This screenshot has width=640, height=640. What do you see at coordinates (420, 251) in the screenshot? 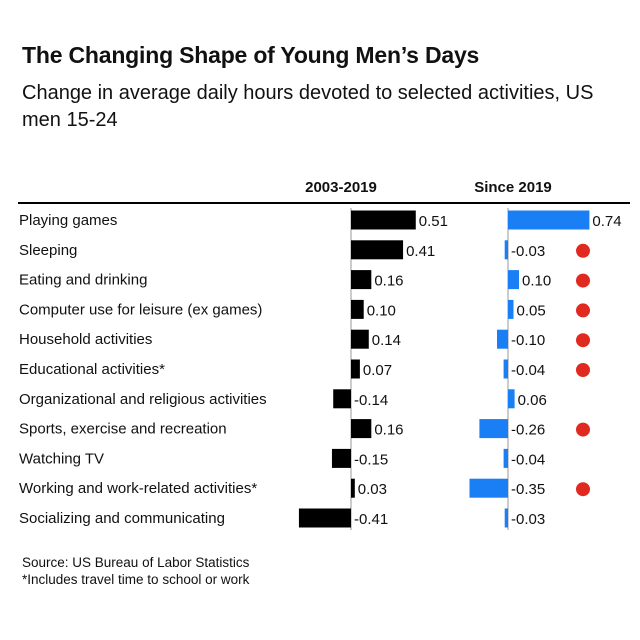
I see `data-label: 0.41` at bounding box center [420, 251].